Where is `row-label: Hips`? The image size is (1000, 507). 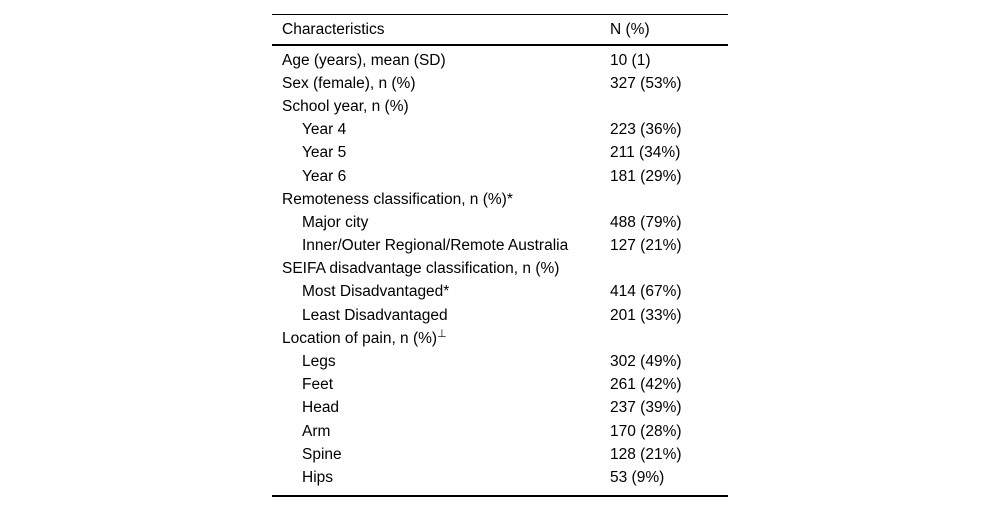
row-label: Hips is located at coordinates (318, 477).